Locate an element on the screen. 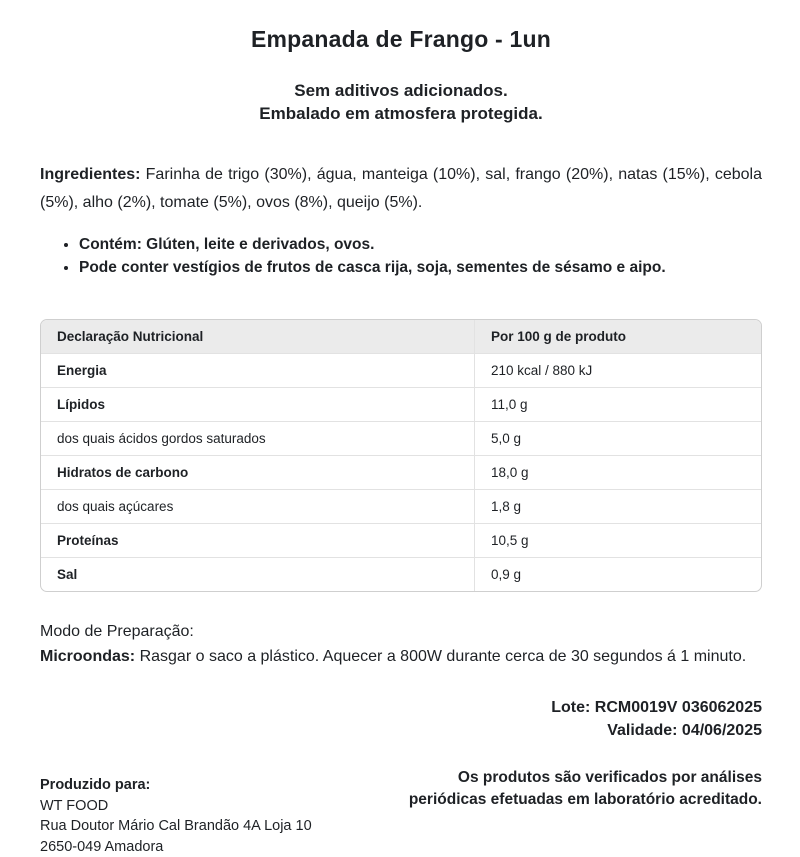 Image resolution: width=800 pixels, height=857 pixels. producer-address-street: Rua Doutor Mário Cal Brandão 4A Loja 10 is located at coordinates (176, 826).